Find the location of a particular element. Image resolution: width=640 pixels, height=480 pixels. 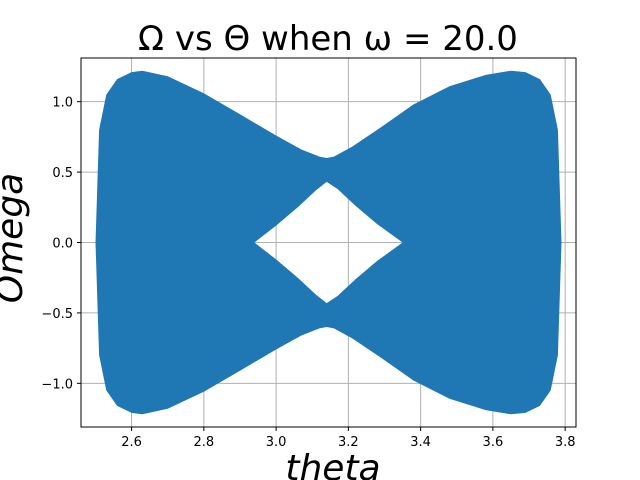

x-tick-label: 3.2 is located at coordinates (348, 442).